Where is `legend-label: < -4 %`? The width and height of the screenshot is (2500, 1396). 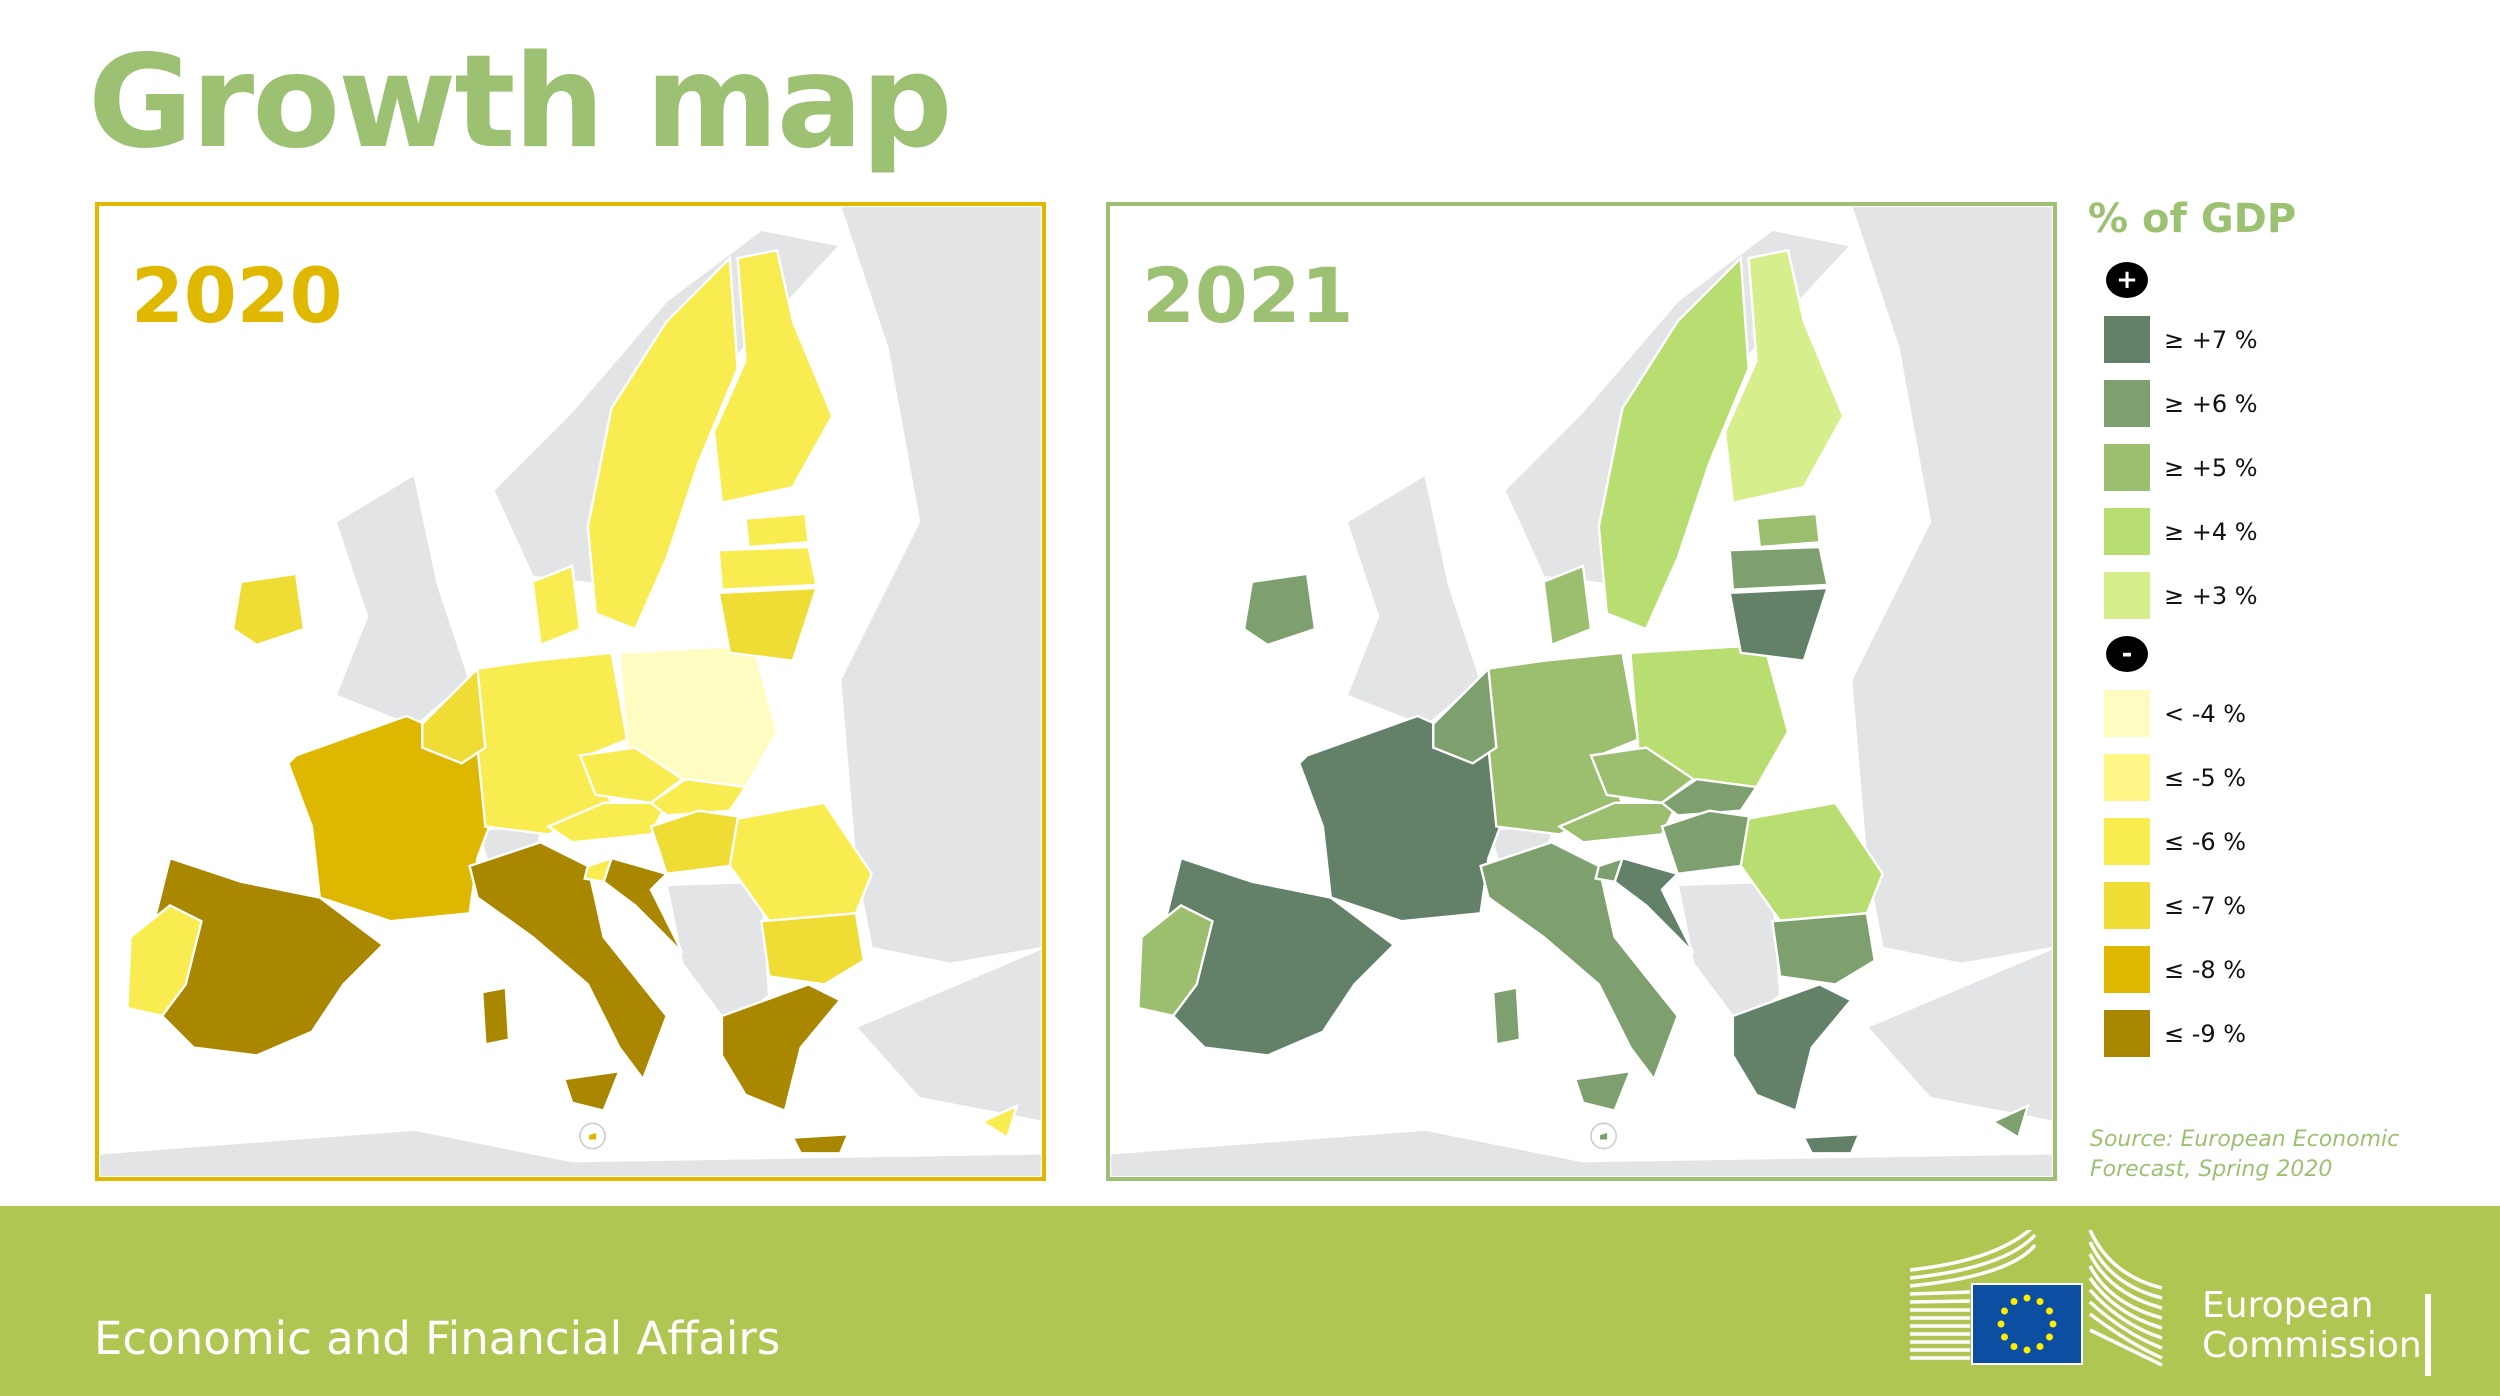
legend-label: < -4 % is located at coordinates (2205, 713).